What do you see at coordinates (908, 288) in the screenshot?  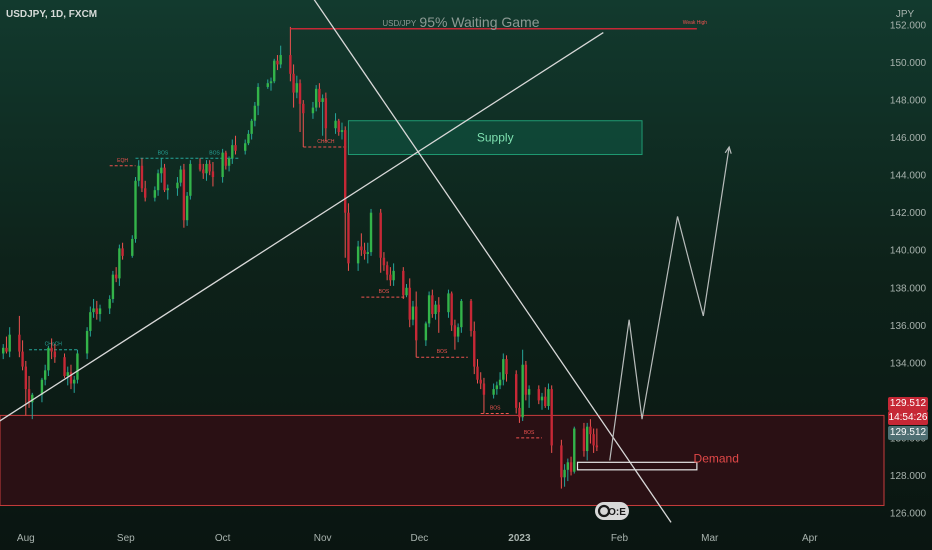 I see `price-tick-label: 138.000` at bounding box center [908, 288].